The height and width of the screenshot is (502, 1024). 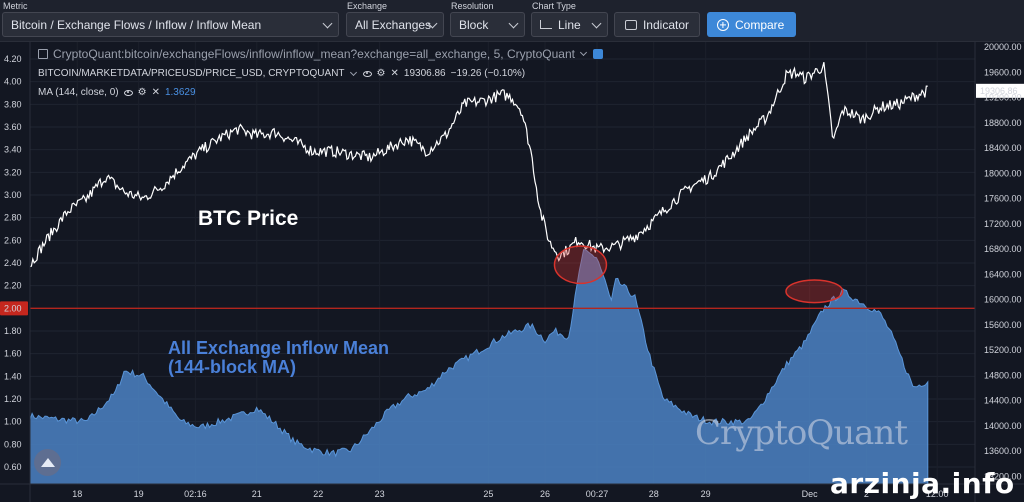 I want to click on indicator-label: Indicator, so click(x=665, y=24).